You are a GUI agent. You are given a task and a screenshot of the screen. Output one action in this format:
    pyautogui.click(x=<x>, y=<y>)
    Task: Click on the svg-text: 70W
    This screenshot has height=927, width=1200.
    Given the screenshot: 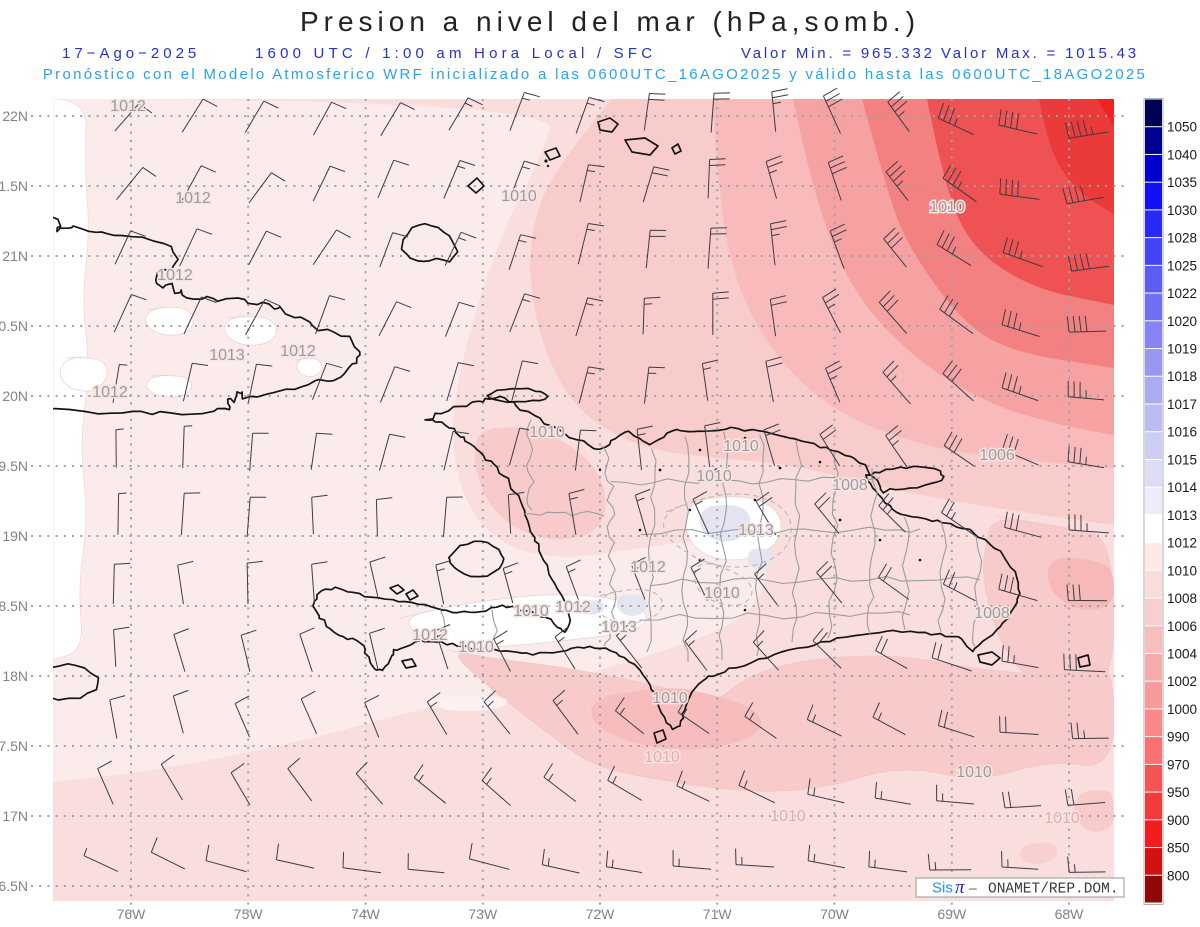 What is the action you would take?
    pyautogui.click(x=835, y=914)
    